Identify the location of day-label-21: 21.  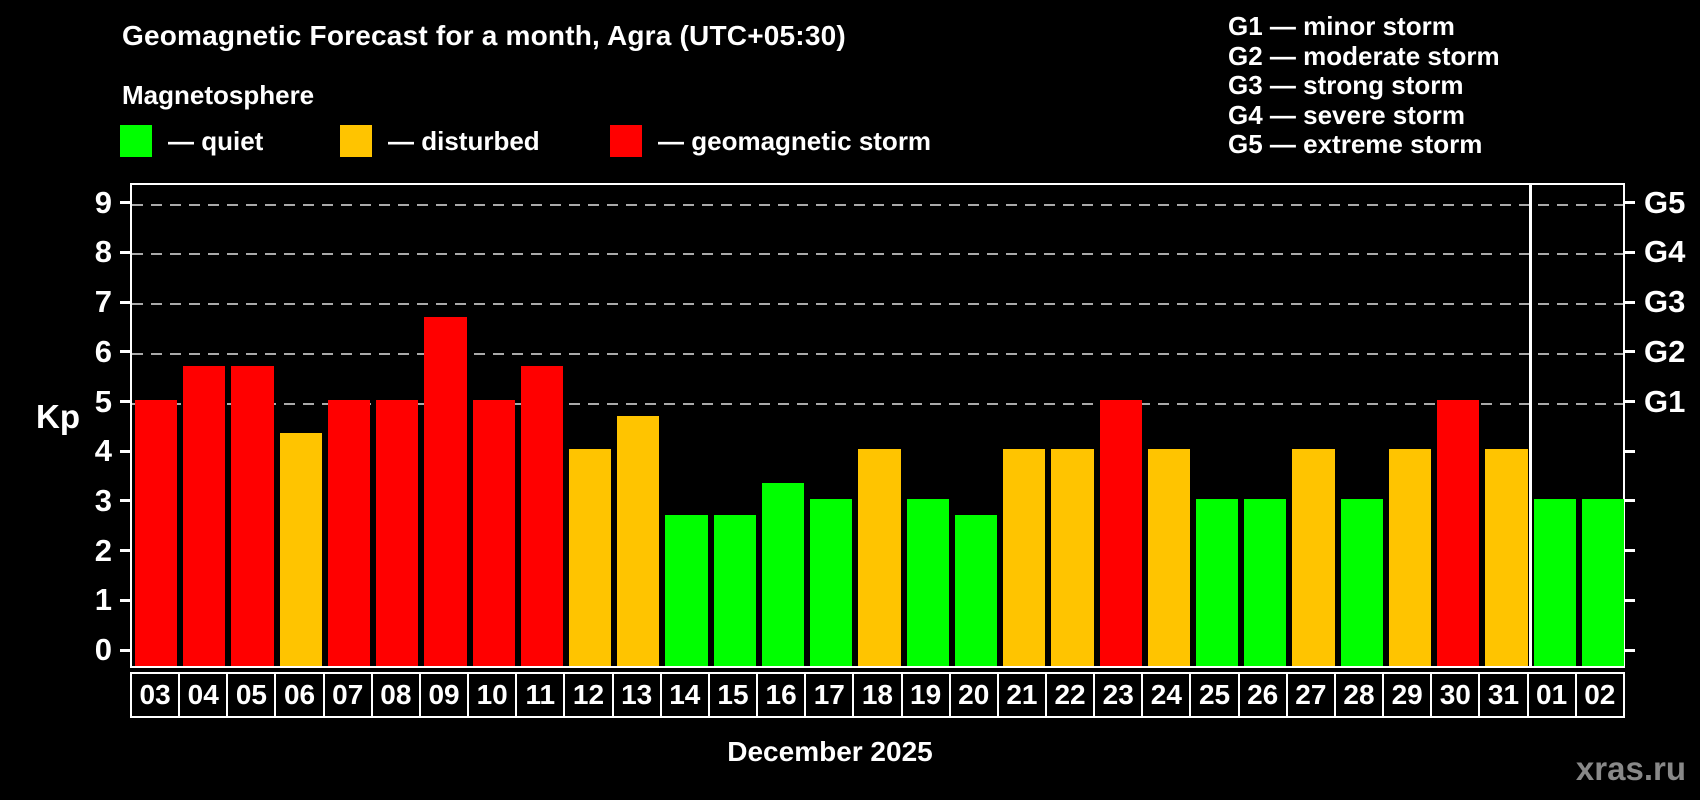
(1021, 695).